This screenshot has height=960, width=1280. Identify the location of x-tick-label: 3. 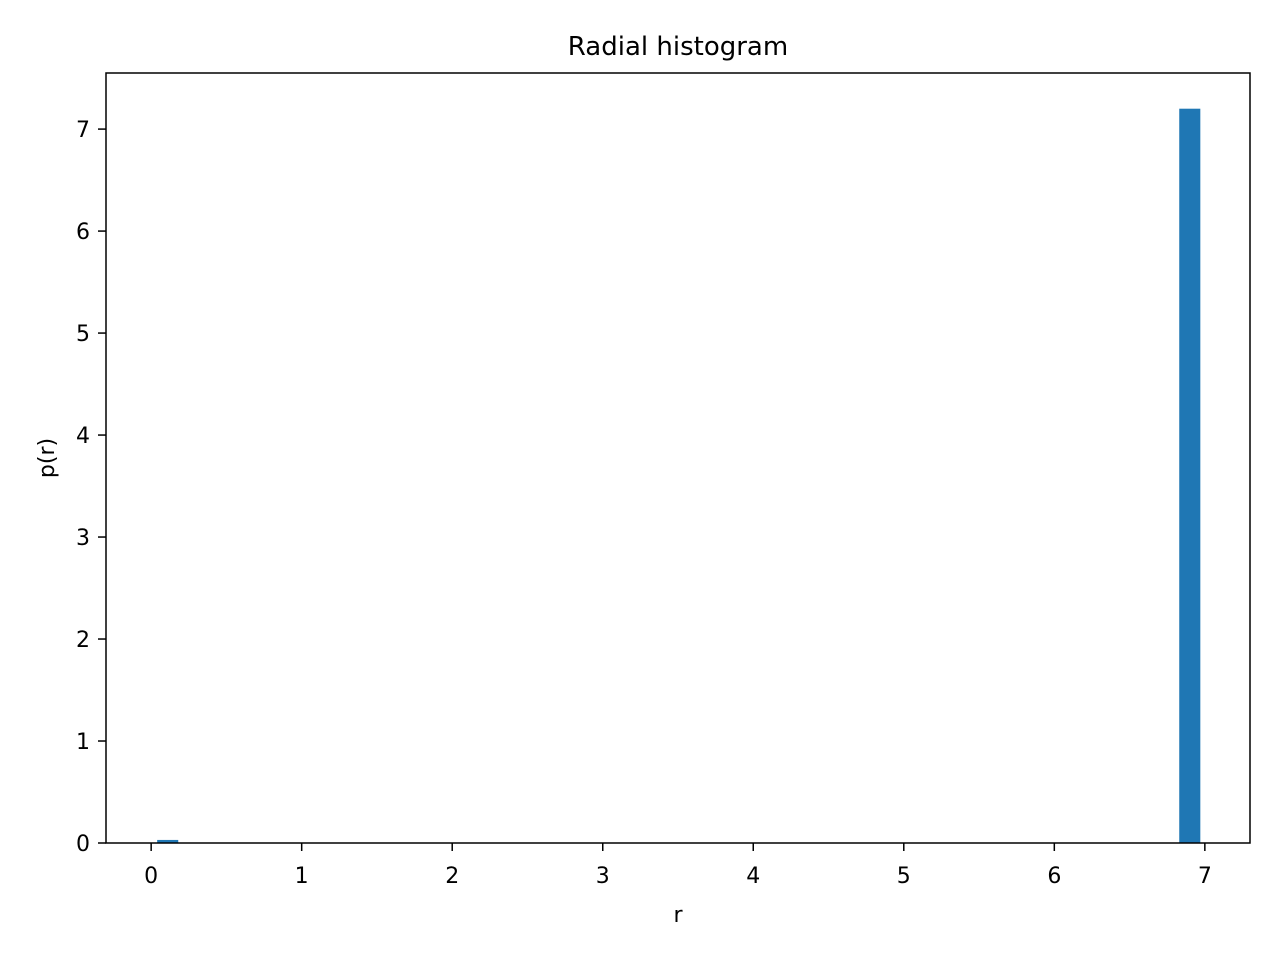
(603, 876).